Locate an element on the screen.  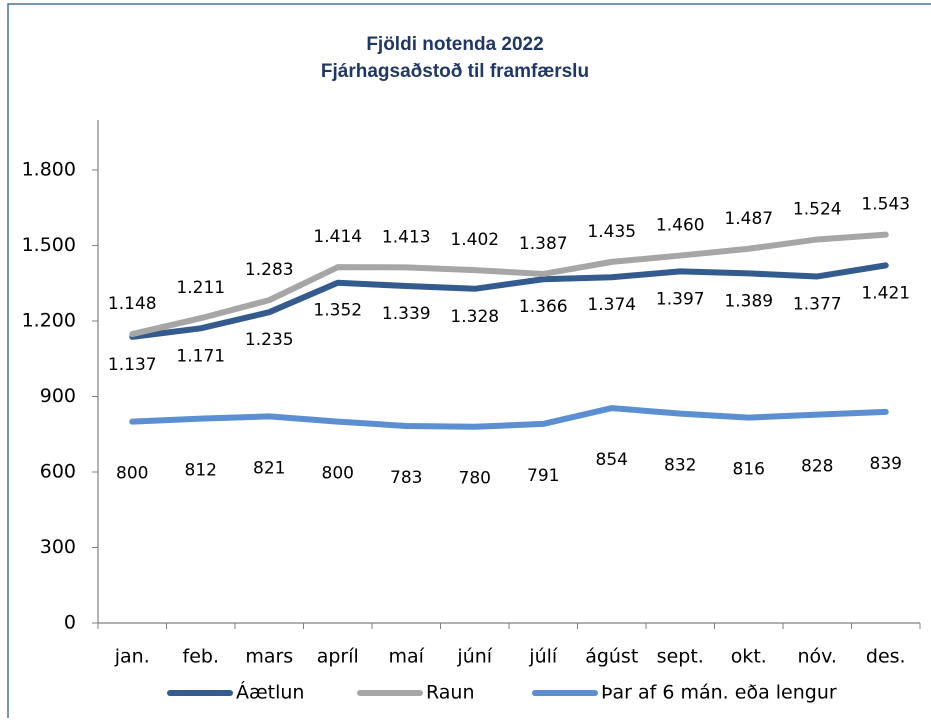
data-label: 1.413 is located at coordinates (406, 237).